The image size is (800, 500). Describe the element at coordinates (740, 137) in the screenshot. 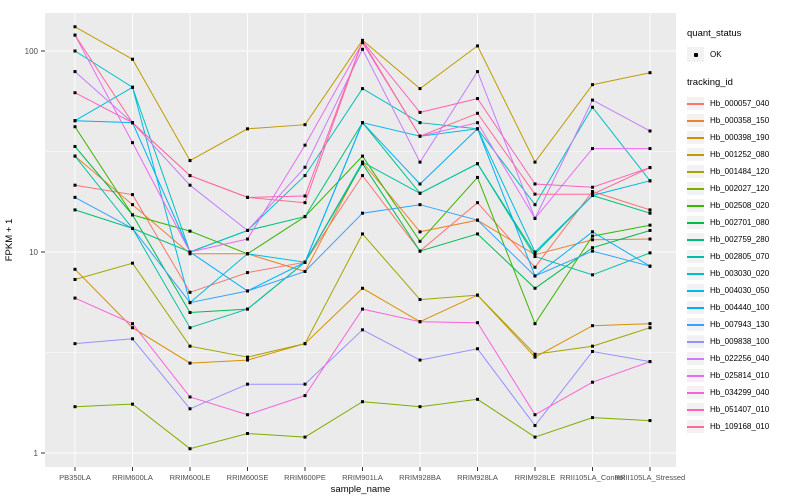

I see `legend-entry-label: Hb_000398_190` at that location.